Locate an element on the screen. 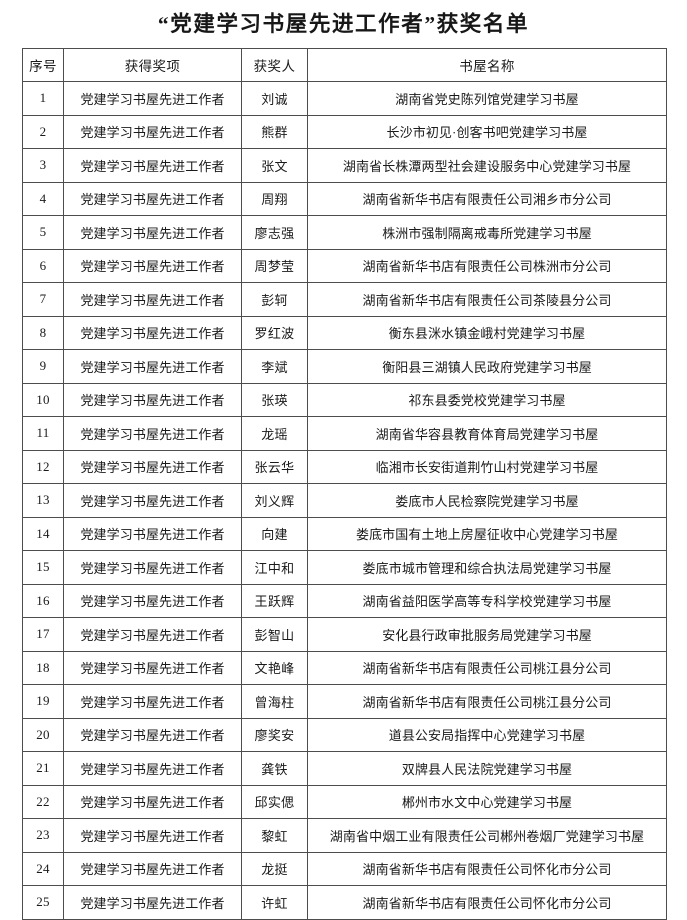  cell-house: 衡阳县三湖镇人民政府党建学习书屋 is located at coordinates (487, 366).